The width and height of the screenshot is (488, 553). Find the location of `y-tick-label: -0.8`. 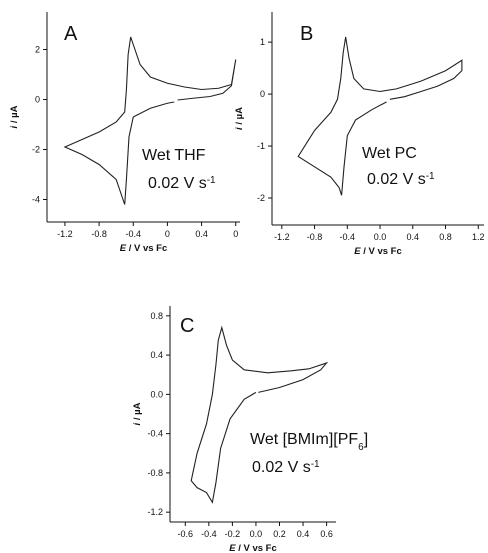

y-tick-label: -0.8 is located at coordinates (155, 473).